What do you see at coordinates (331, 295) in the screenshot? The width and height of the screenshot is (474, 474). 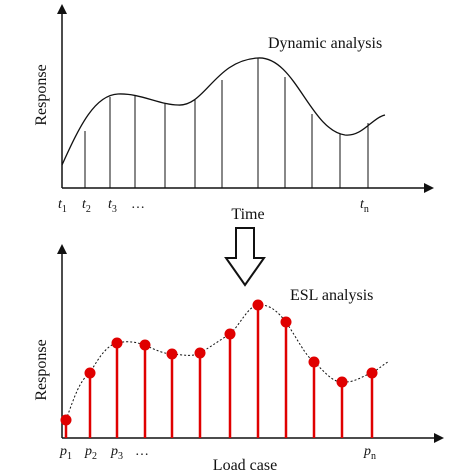 I see `panel-title: ESL analysis` at bounding box center [331, 295].